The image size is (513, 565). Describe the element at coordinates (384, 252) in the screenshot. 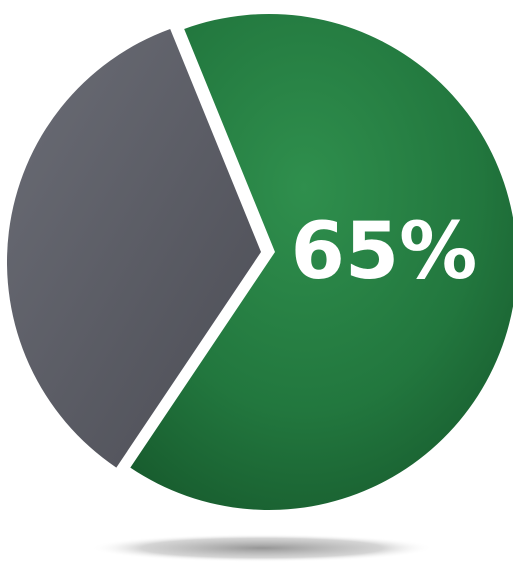

I see `slice-data-label: 65%` at that location.